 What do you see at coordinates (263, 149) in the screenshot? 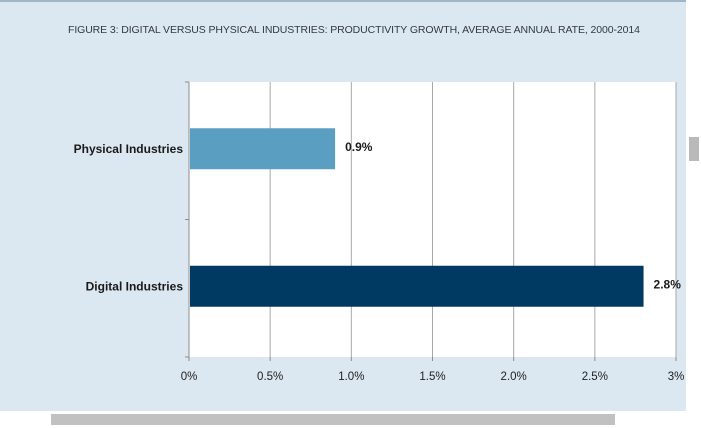
I see `bar-physical-industries` at bounding box center [263, 149].